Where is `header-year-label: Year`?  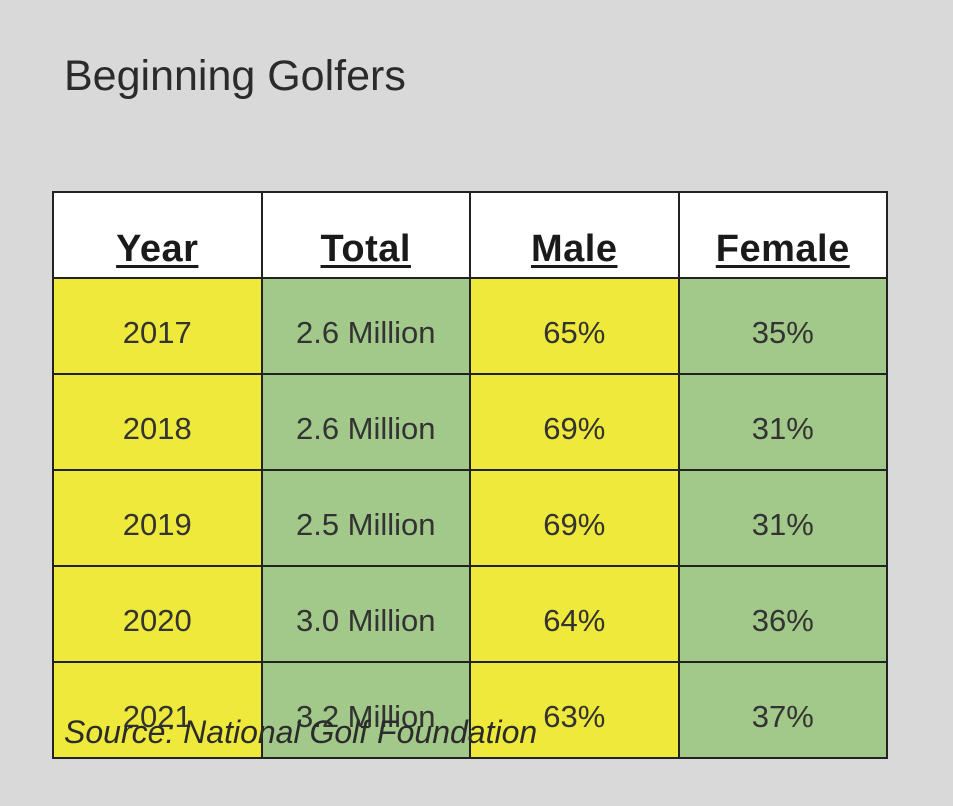
header-year-label: Year is located at coordinates (157, 249).